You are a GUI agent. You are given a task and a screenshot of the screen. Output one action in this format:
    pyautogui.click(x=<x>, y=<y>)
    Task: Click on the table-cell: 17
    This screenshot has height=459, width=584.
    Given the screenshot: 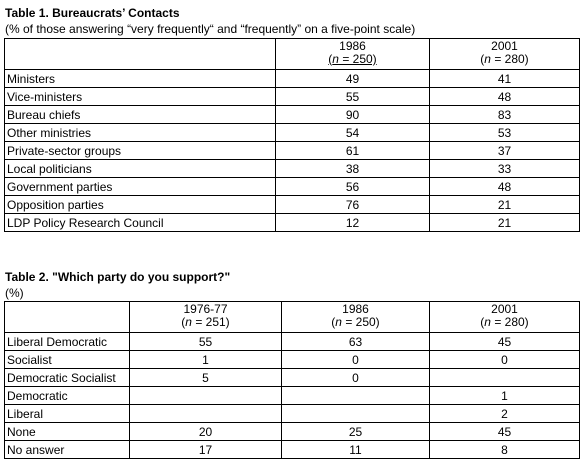 What is the action you would take?
    pyautogui.click(x=205, y=449)
    